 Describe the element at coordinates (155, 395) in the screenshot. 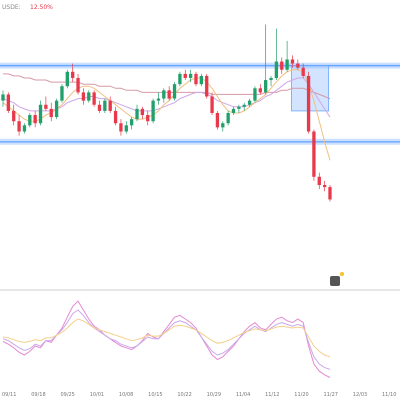

I see `x-tick-label: 10/15` at that location.